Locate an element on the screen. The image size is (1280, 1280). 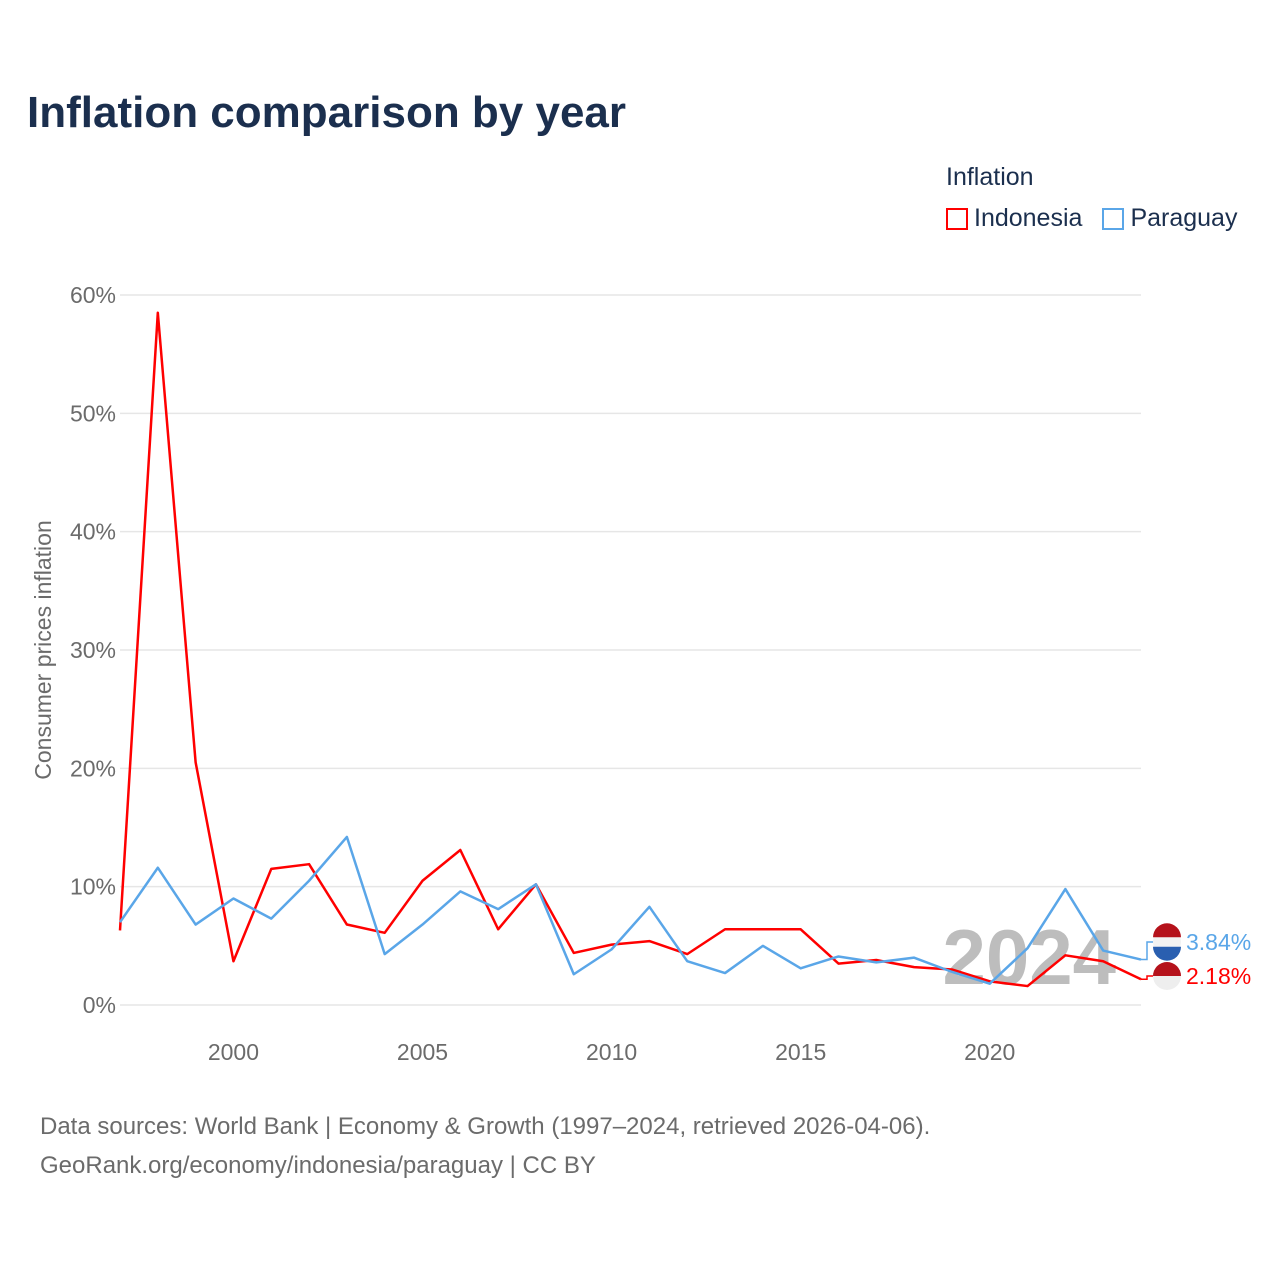
y-tick-label: 50% is located at coordinates (93, 413).